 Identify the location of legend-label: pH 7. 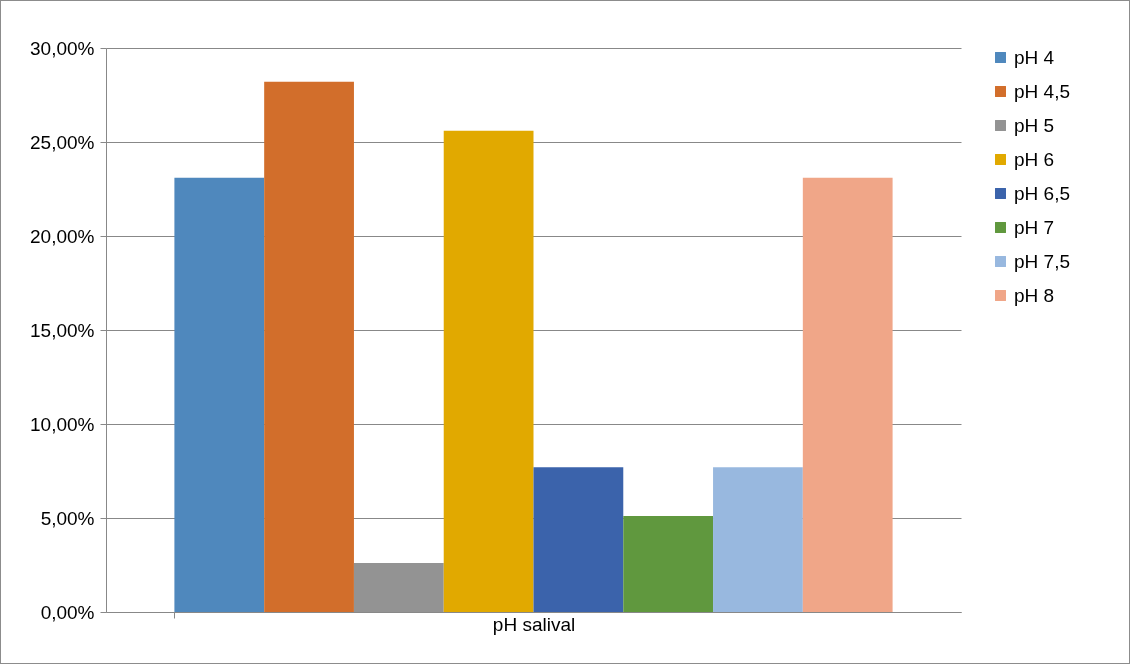
(1034, 227).